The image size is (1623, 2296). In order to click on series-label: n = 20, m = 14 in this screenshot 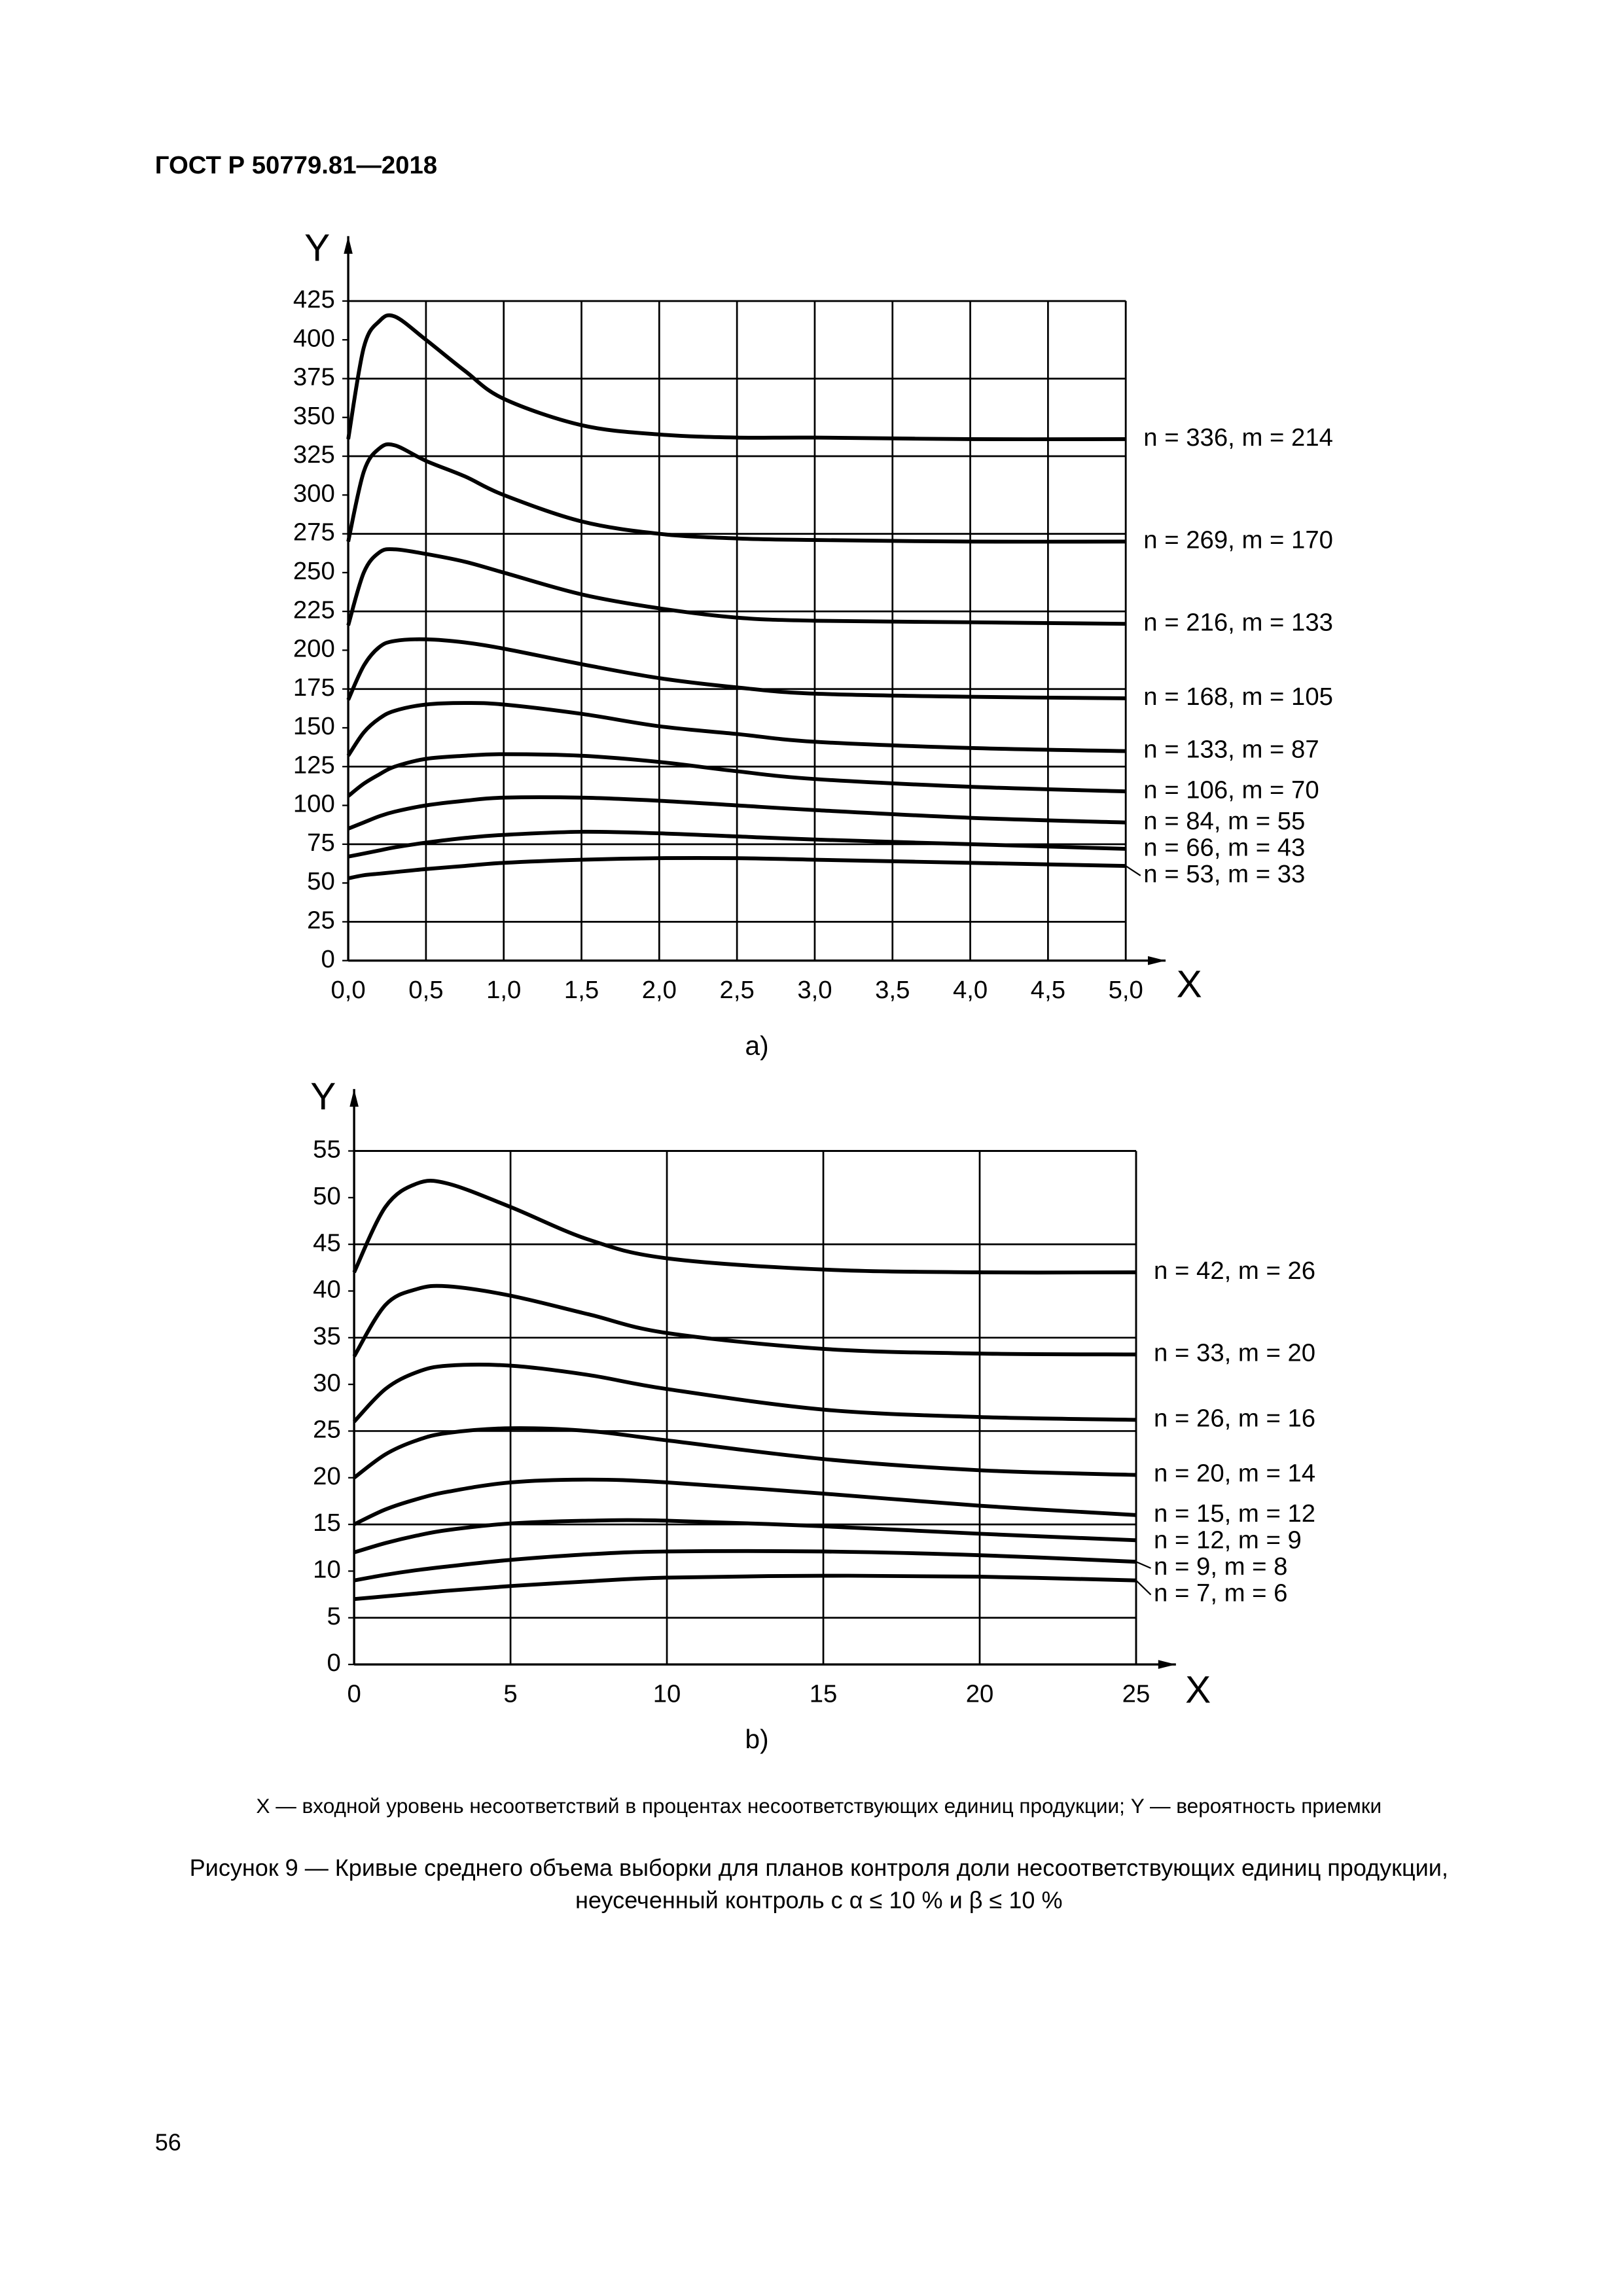, I will do `click(1234, 1474)`.